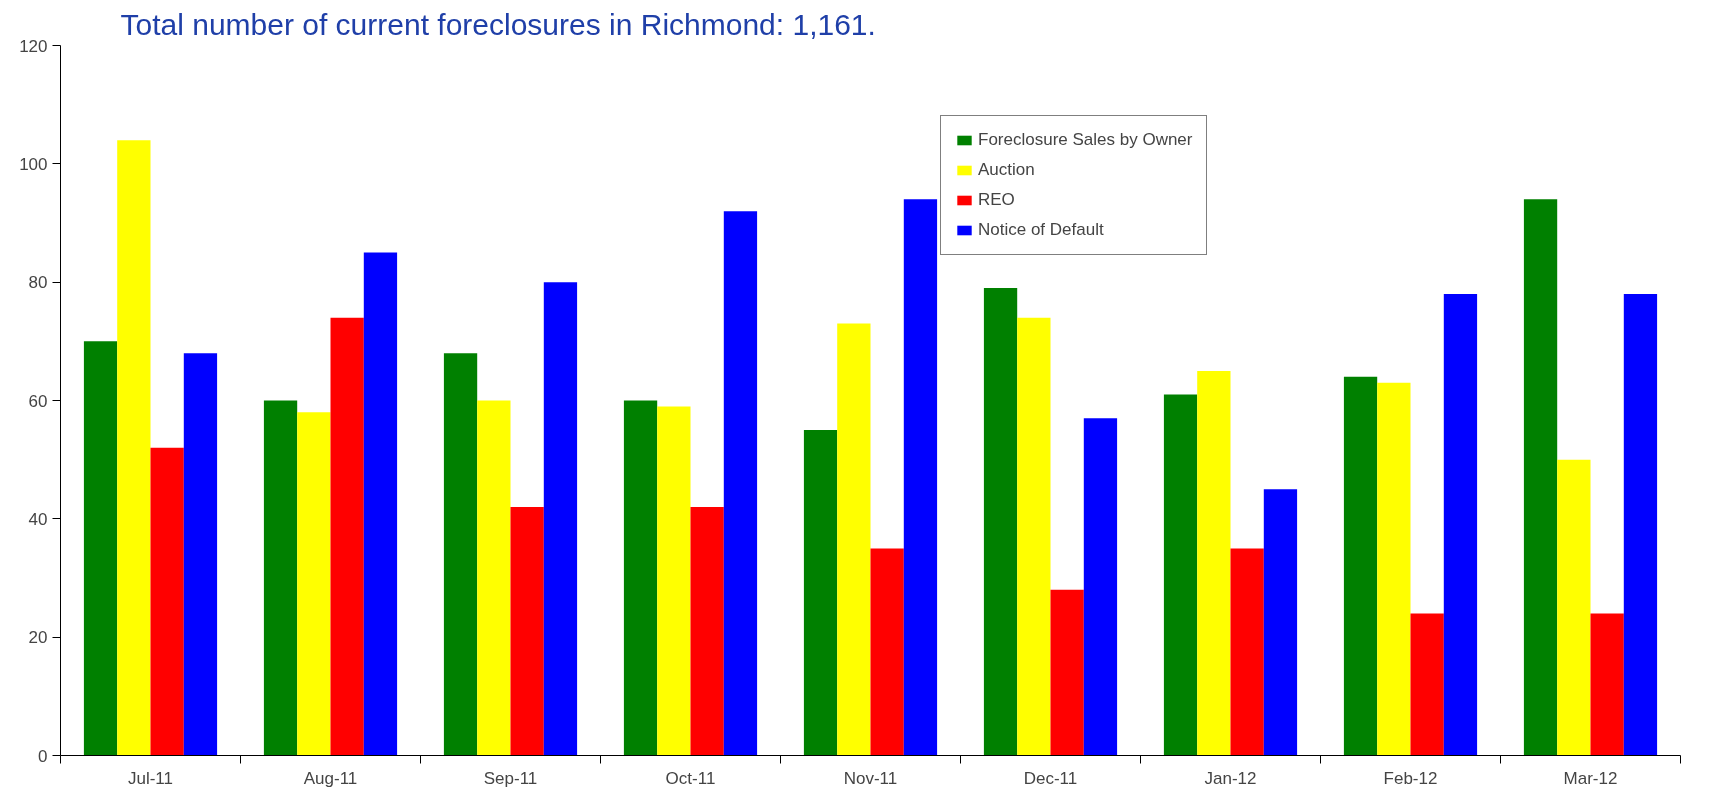  I want to click on x-tick-label: Dec-11, so click(1050, 778).